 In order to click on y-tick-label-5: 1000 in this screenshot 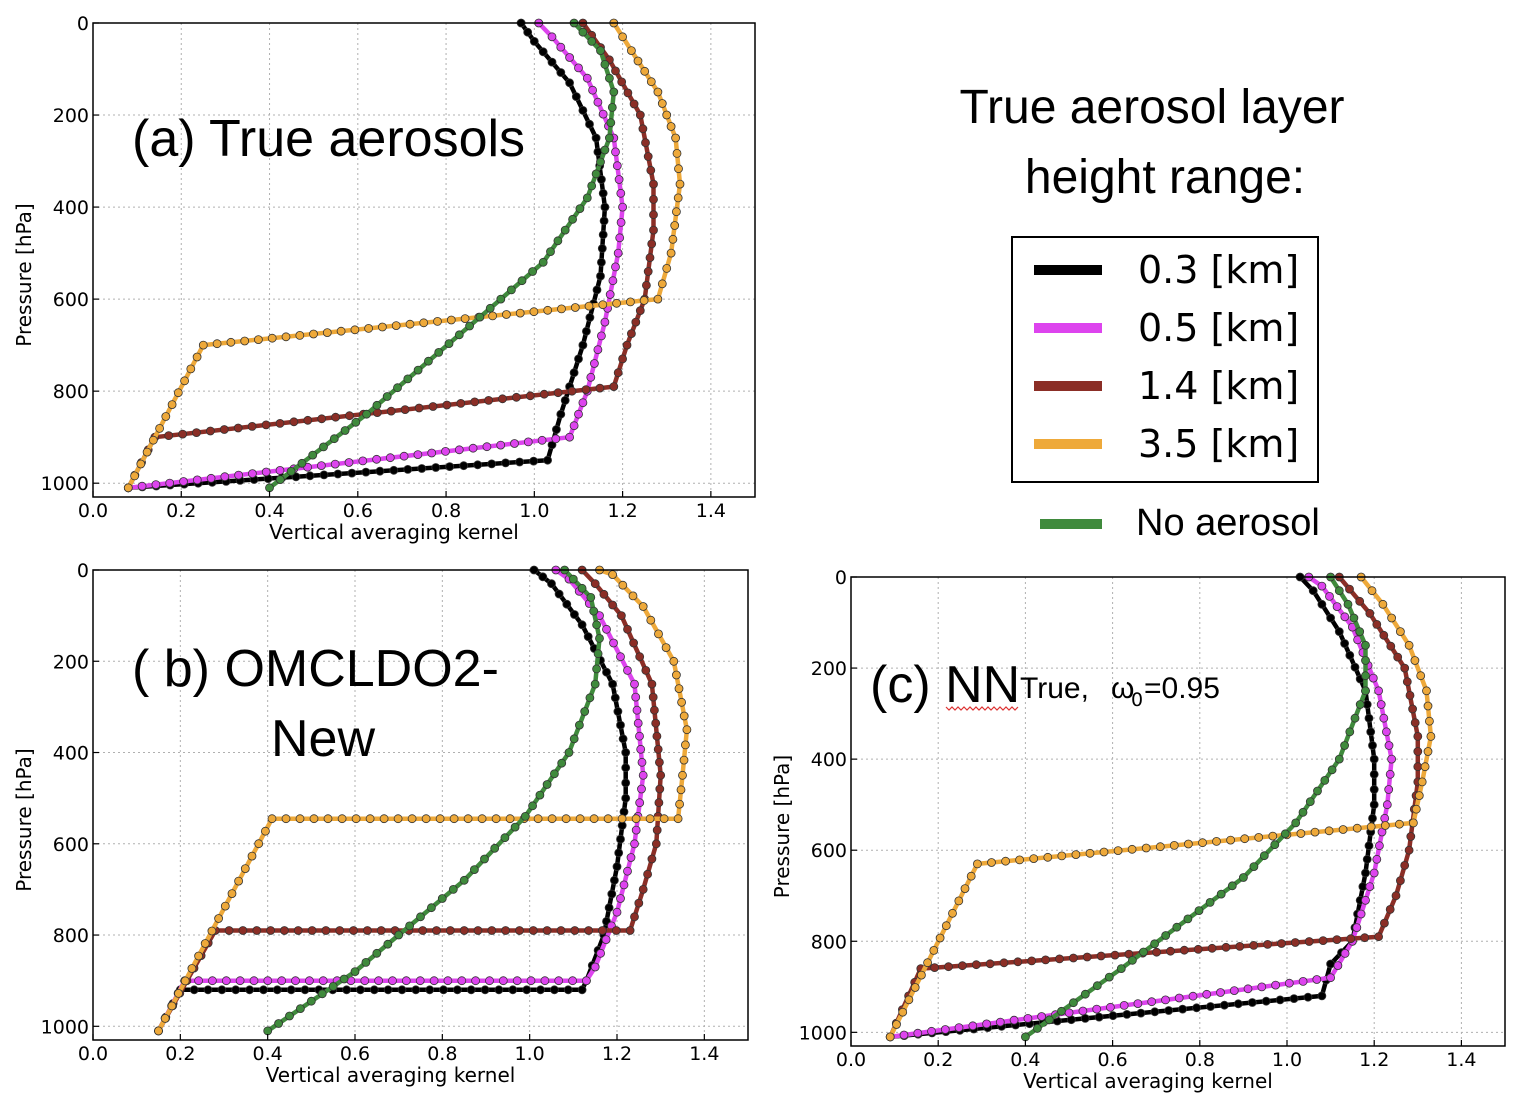, I will do `click(65, 484)`.